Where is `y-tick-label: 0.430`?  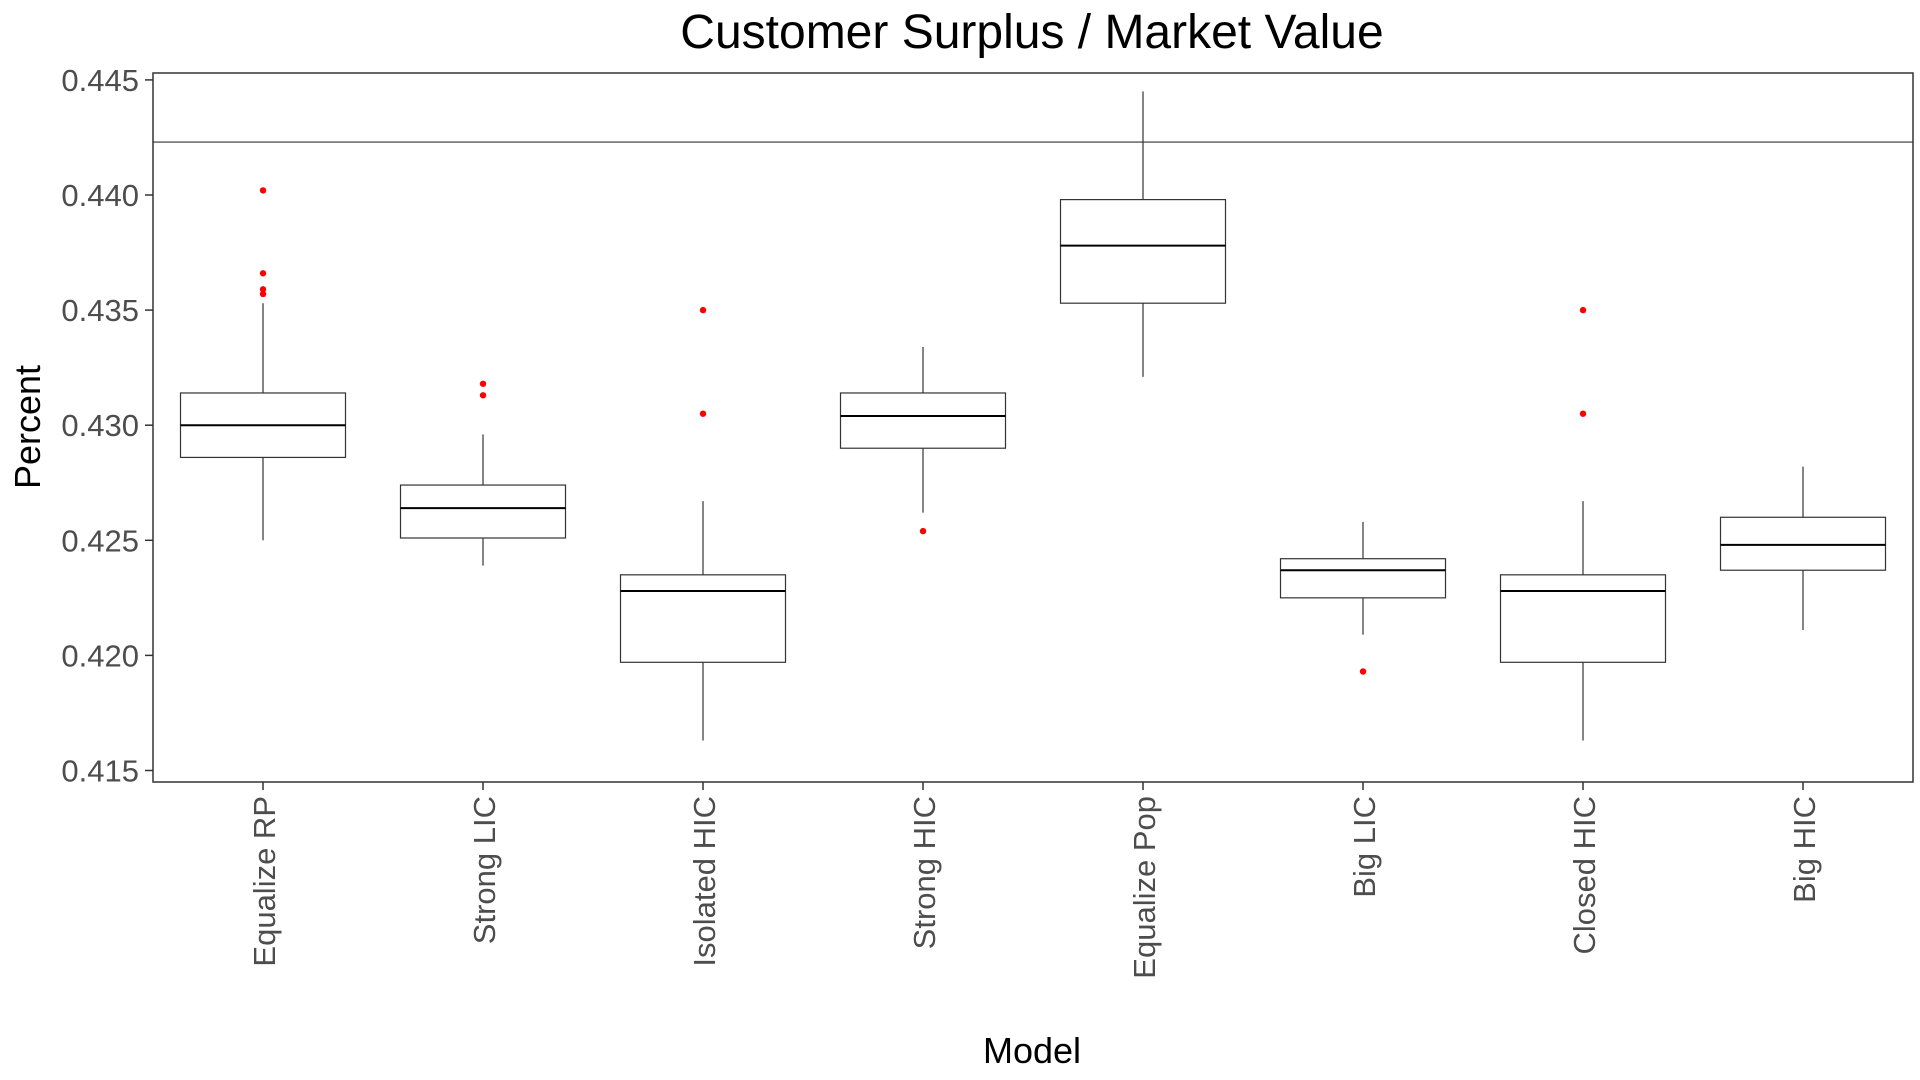
y-tick-label: 0.430 is located at coordinates (100, 425).